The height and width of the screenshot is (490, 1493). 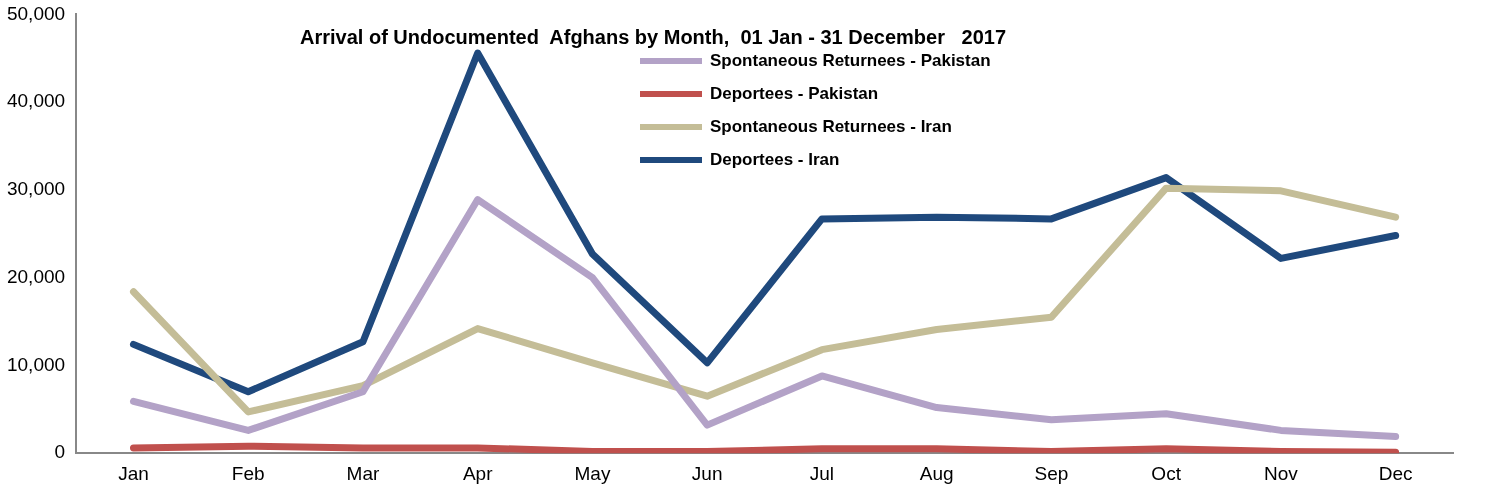 I want to click on y-tick-label: 40,000, so click(x=36, y=101).